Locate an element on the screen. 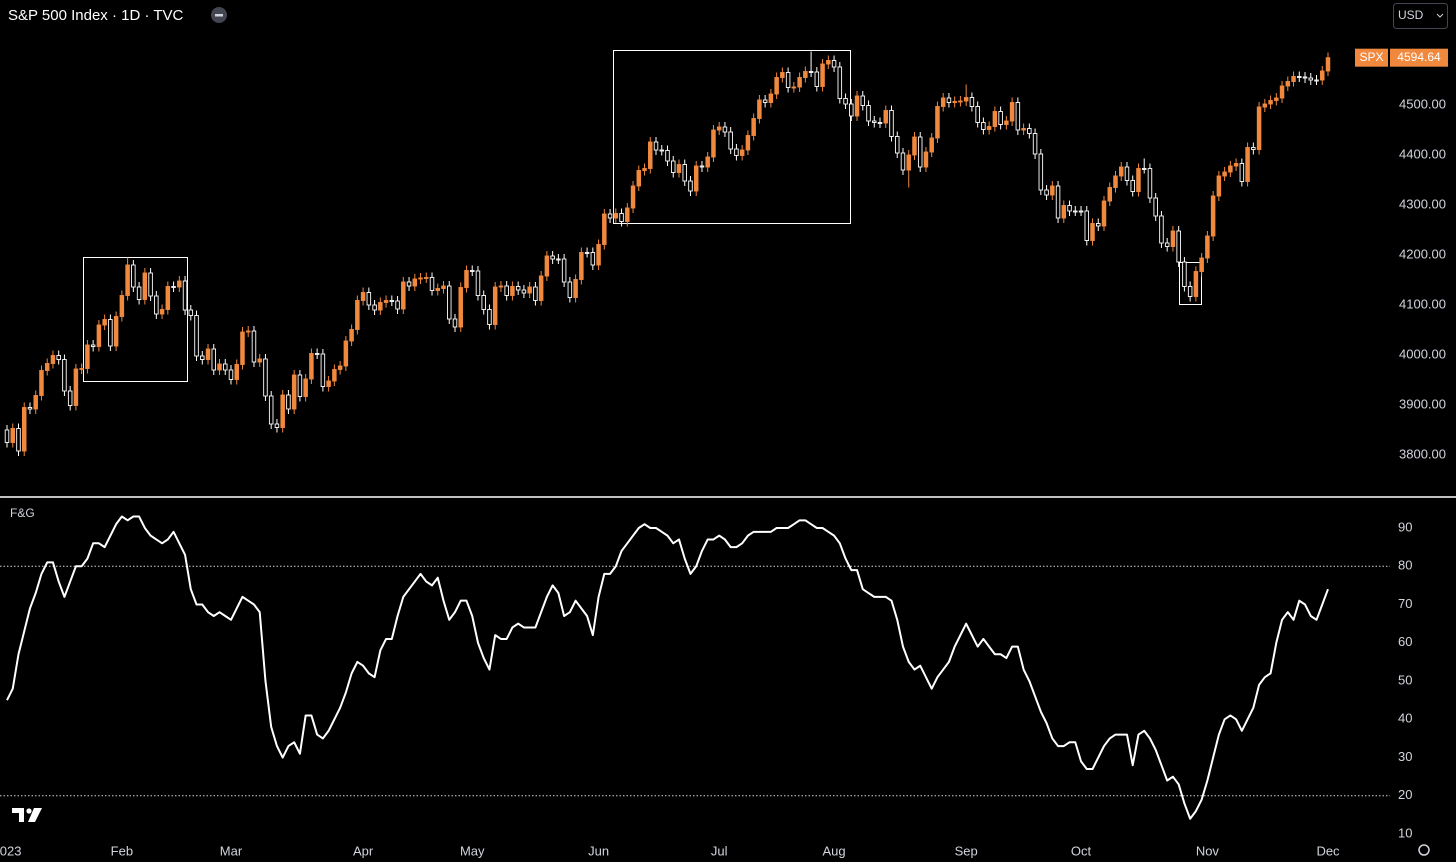  currency-label: USD is located at coordinates (1411, 15).